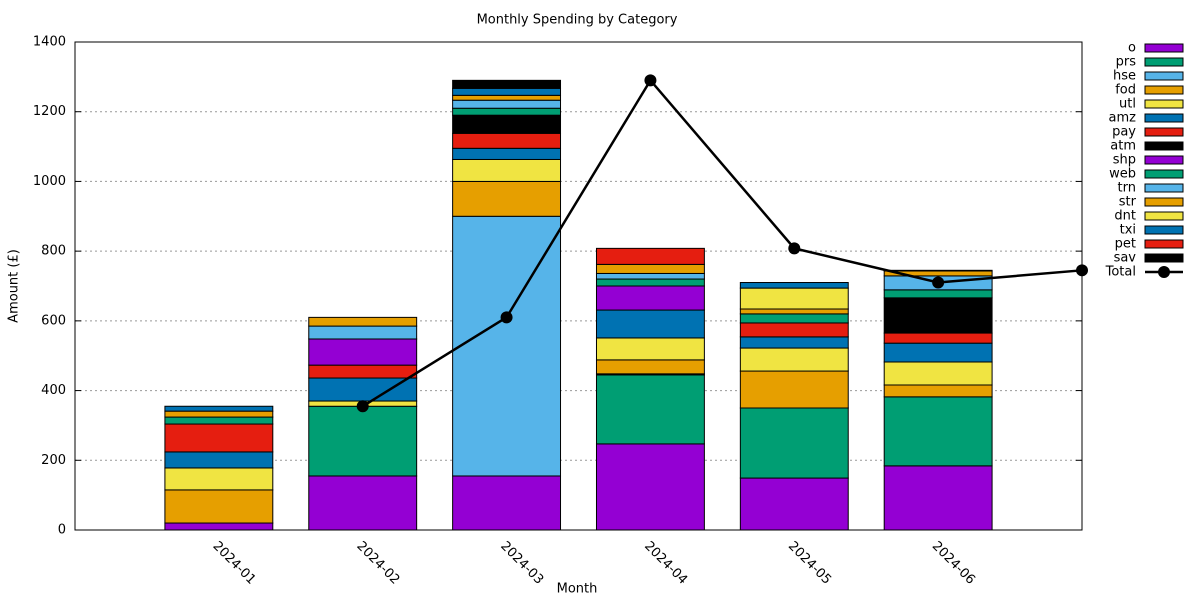  What do you see at coordinates (1122, 174) in the screenshot?
I see `legend-label: web` at bounding box center [1122, 174].